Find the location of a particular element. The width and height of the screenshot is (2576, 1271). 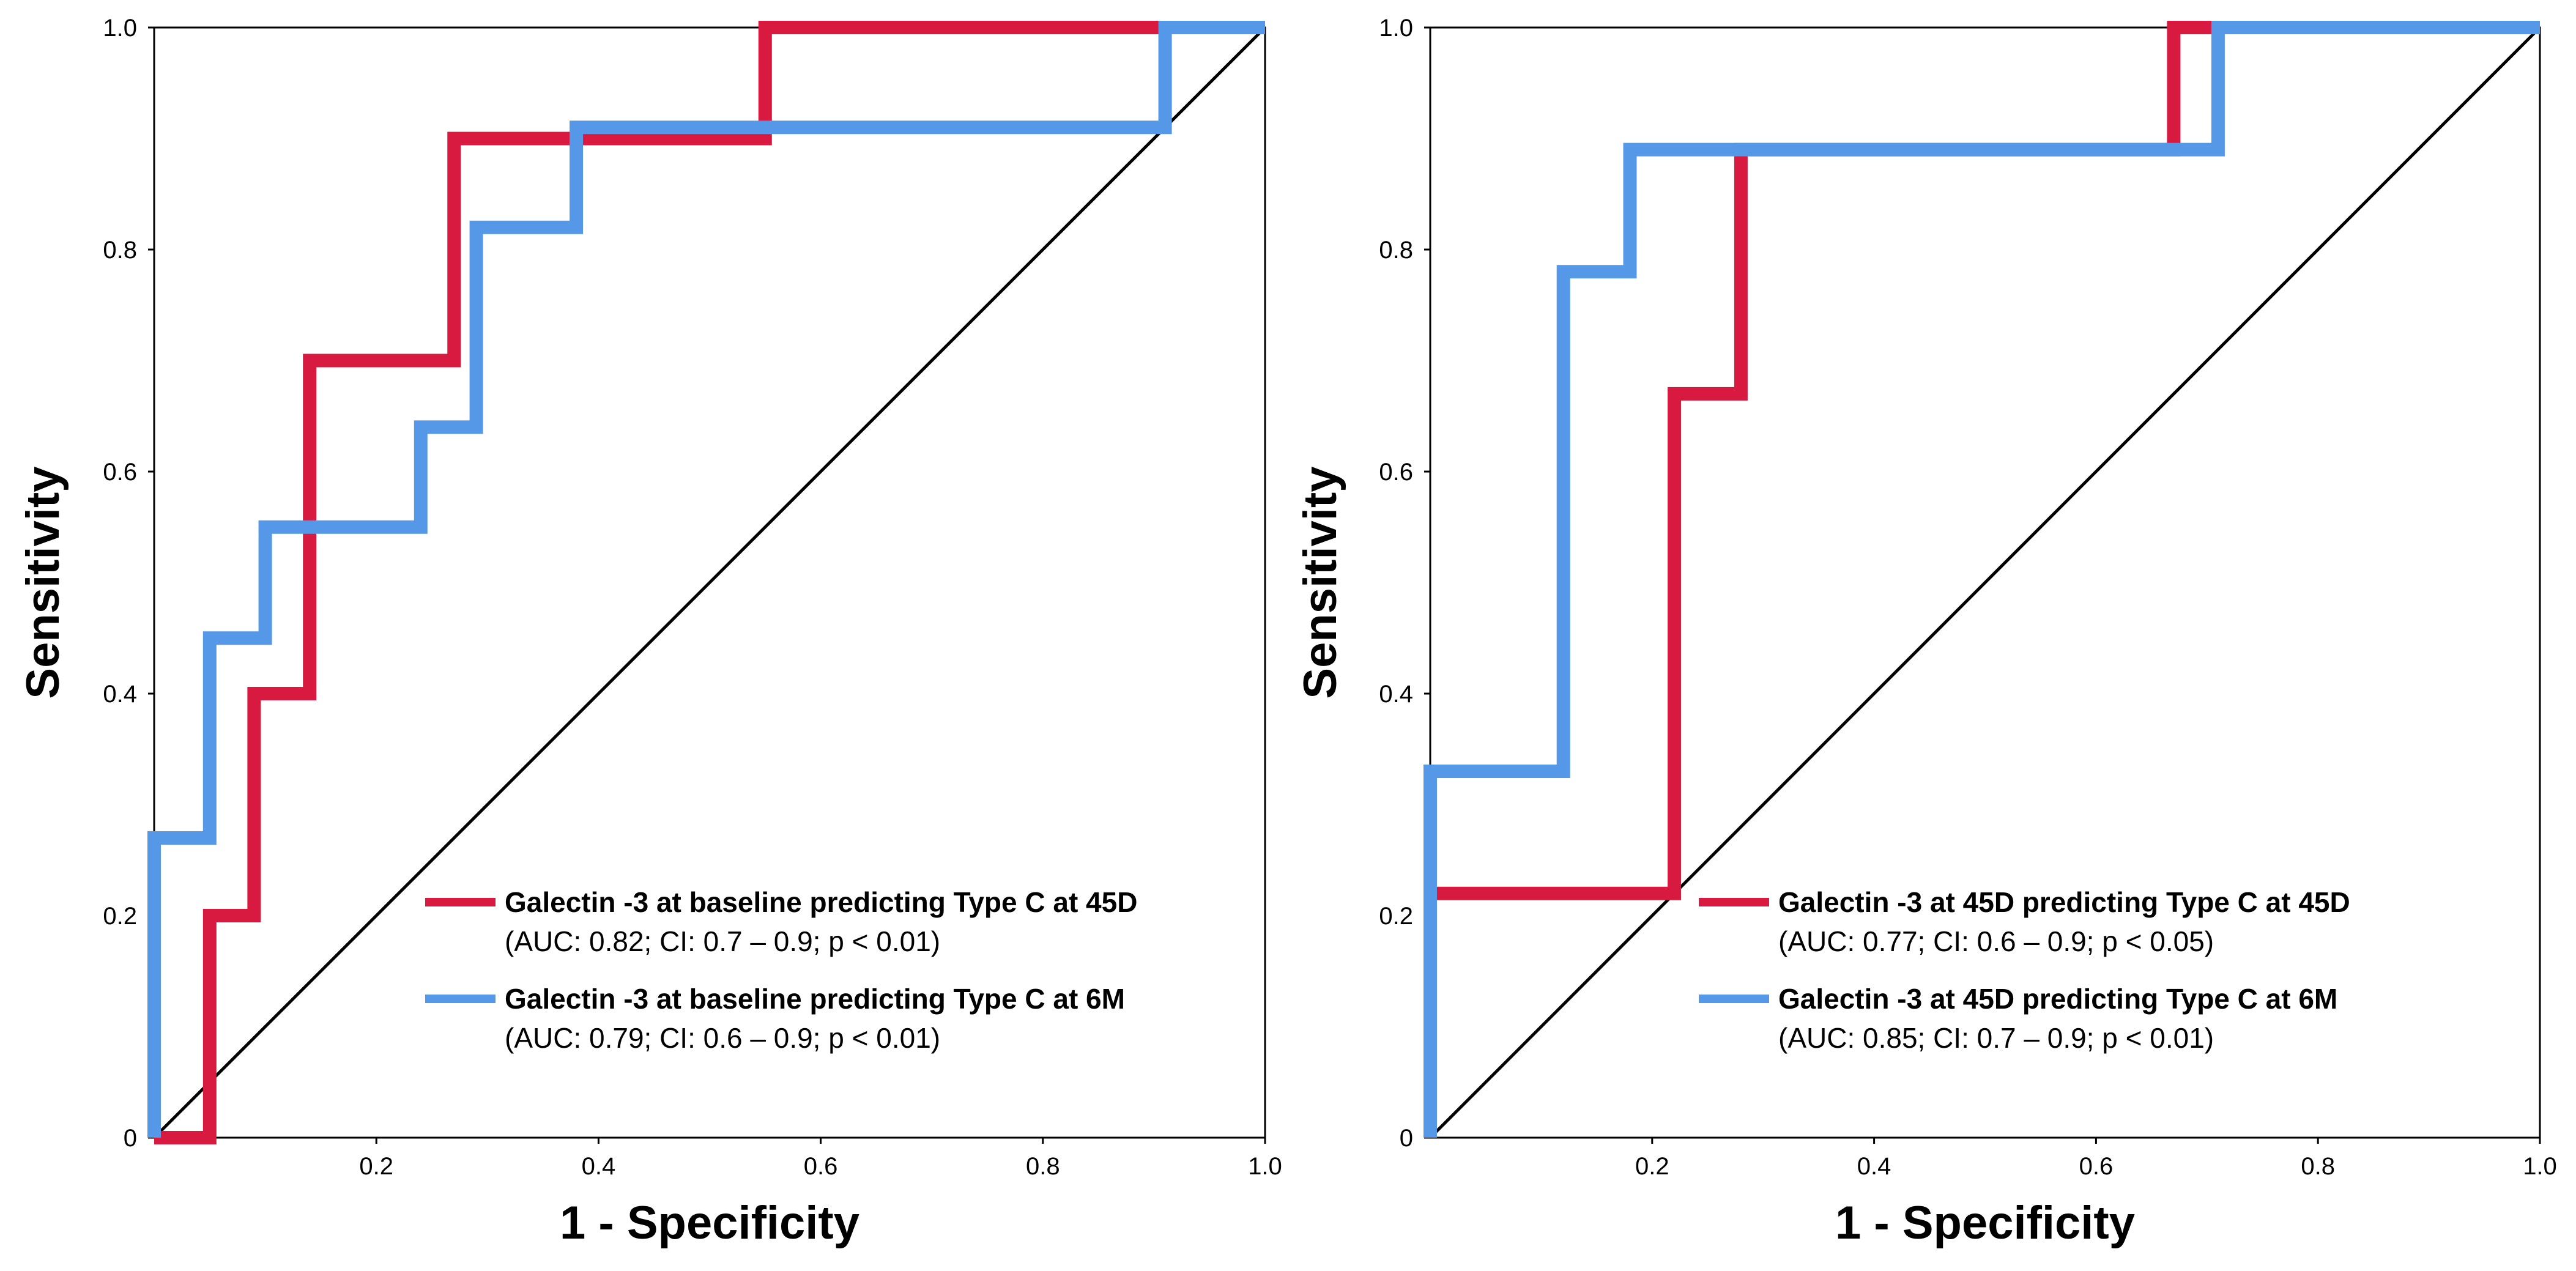

chart-2-x-tick-label: 0.6 is located at coordinates (2096, 1167).